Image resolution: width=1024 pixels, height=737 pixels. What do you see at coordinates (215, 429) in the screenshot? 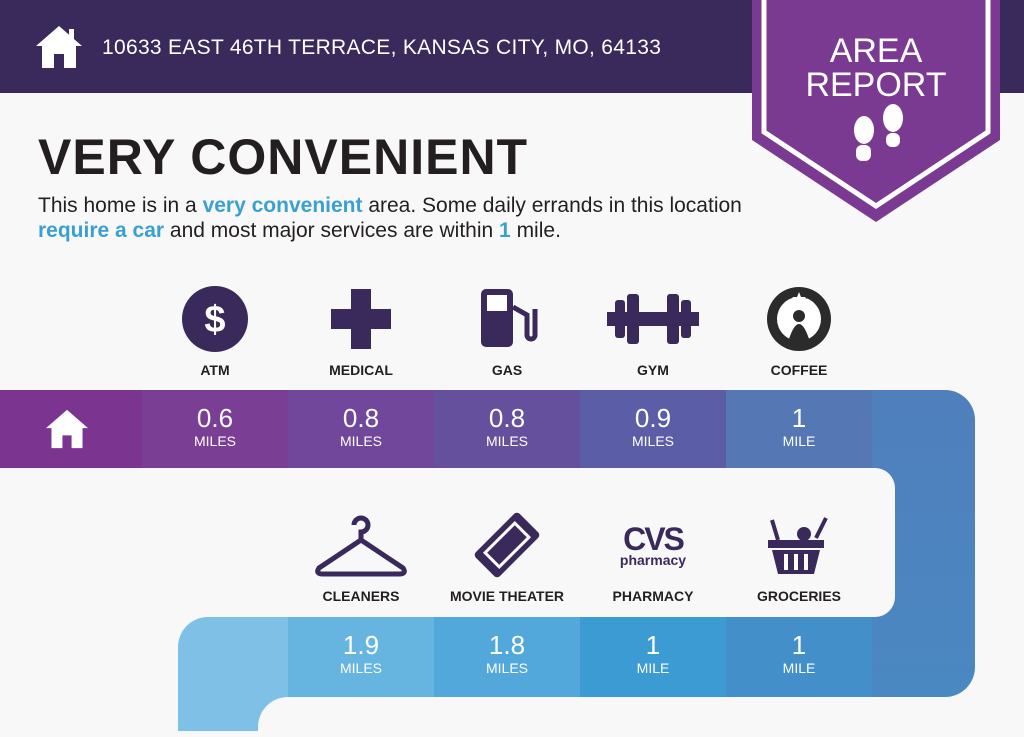
I see `distance-cell: 0.6 MILES` at bounding box center [215, 429].